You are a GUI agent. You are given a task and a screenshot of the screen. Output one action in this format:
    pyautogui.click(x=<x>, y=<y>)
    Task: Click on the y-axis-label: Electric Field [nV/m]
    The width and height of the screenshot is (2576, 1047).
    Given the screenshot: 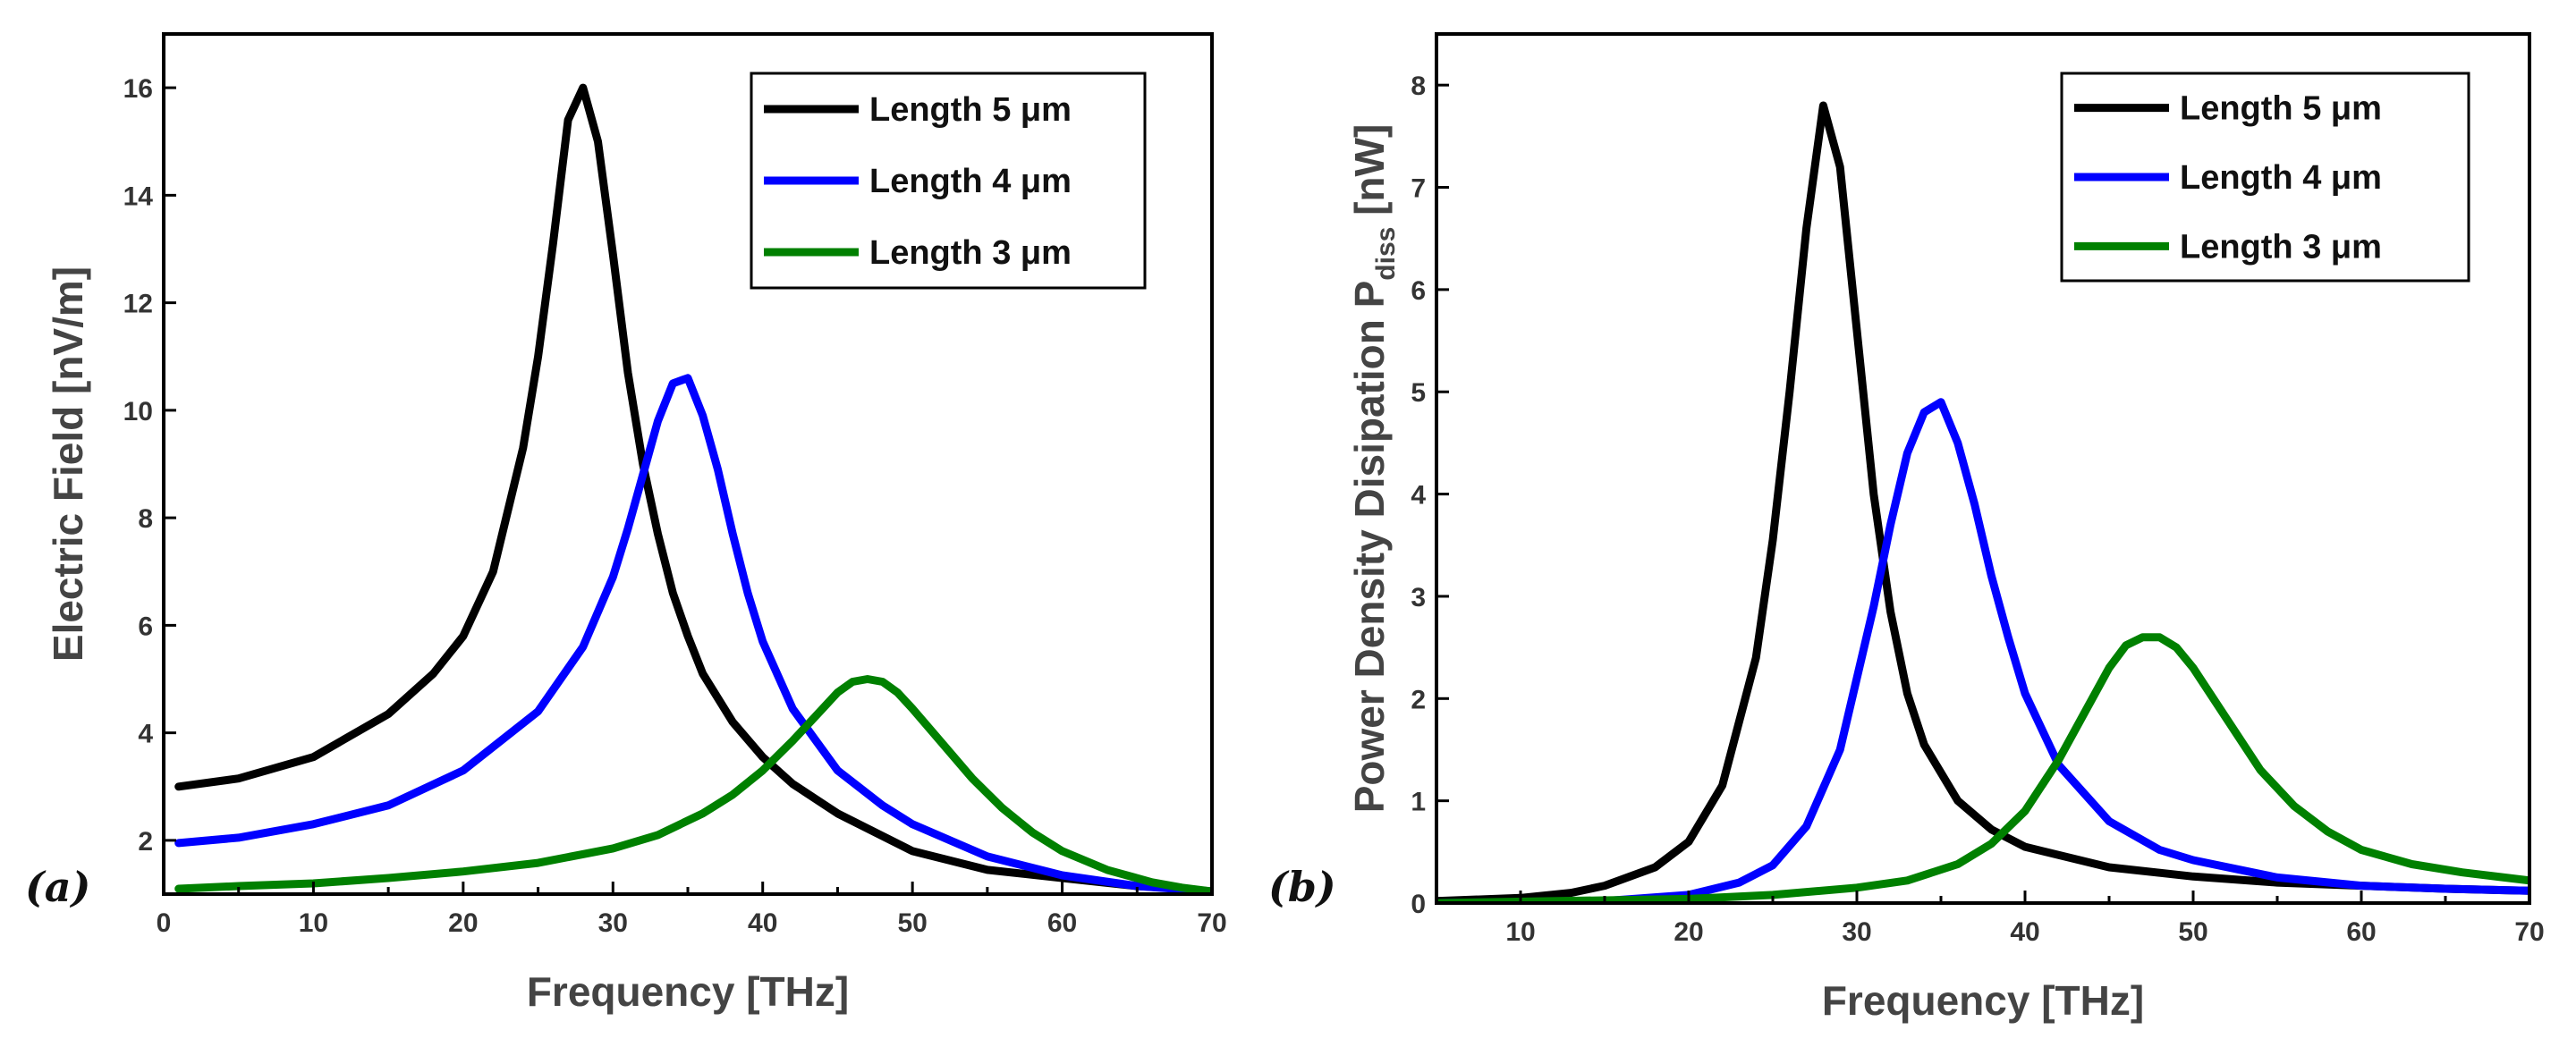 What is the action you would take?
    pyautogui.click(x=68, y=464)
    